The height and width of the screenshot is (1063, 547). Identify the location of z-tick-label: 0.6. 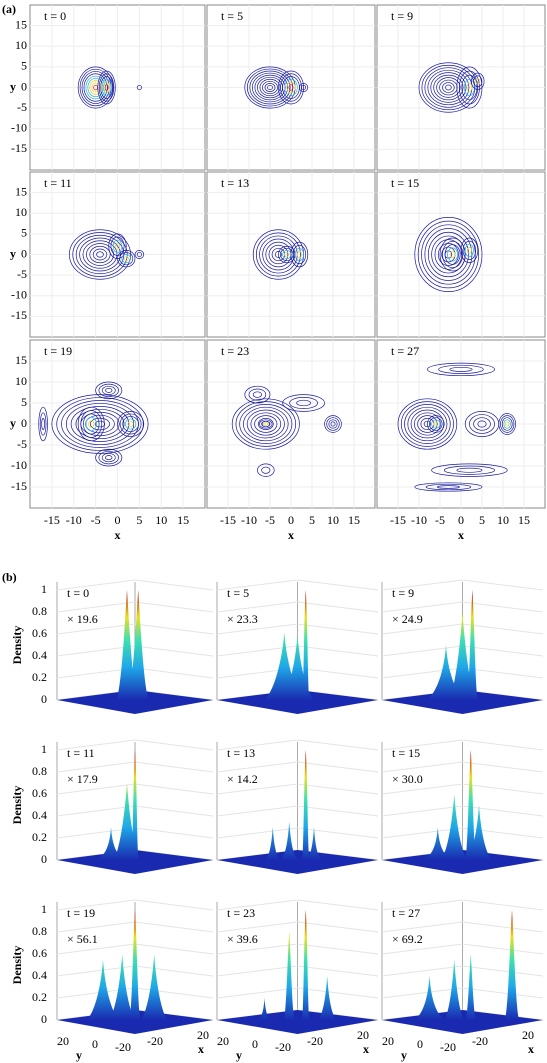
(39, 633).